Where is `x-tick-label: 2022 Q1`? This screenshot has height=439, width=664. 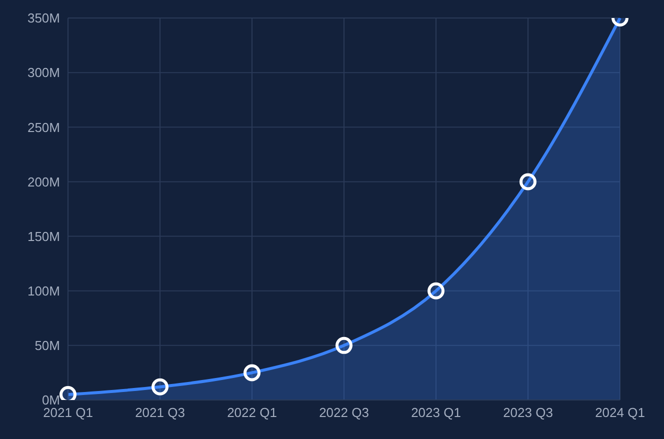
x-tick-label: 2022 Q1 is located at coordinates (252, 412).